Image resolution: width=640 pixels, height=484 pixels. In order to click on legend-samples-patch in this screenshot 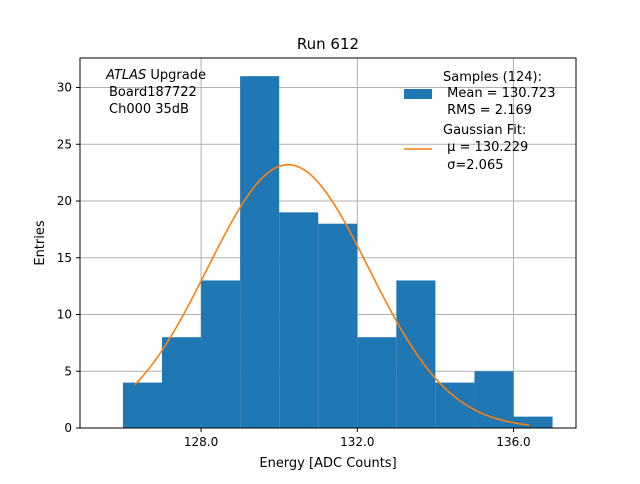, I will do `click(418, 94)`.